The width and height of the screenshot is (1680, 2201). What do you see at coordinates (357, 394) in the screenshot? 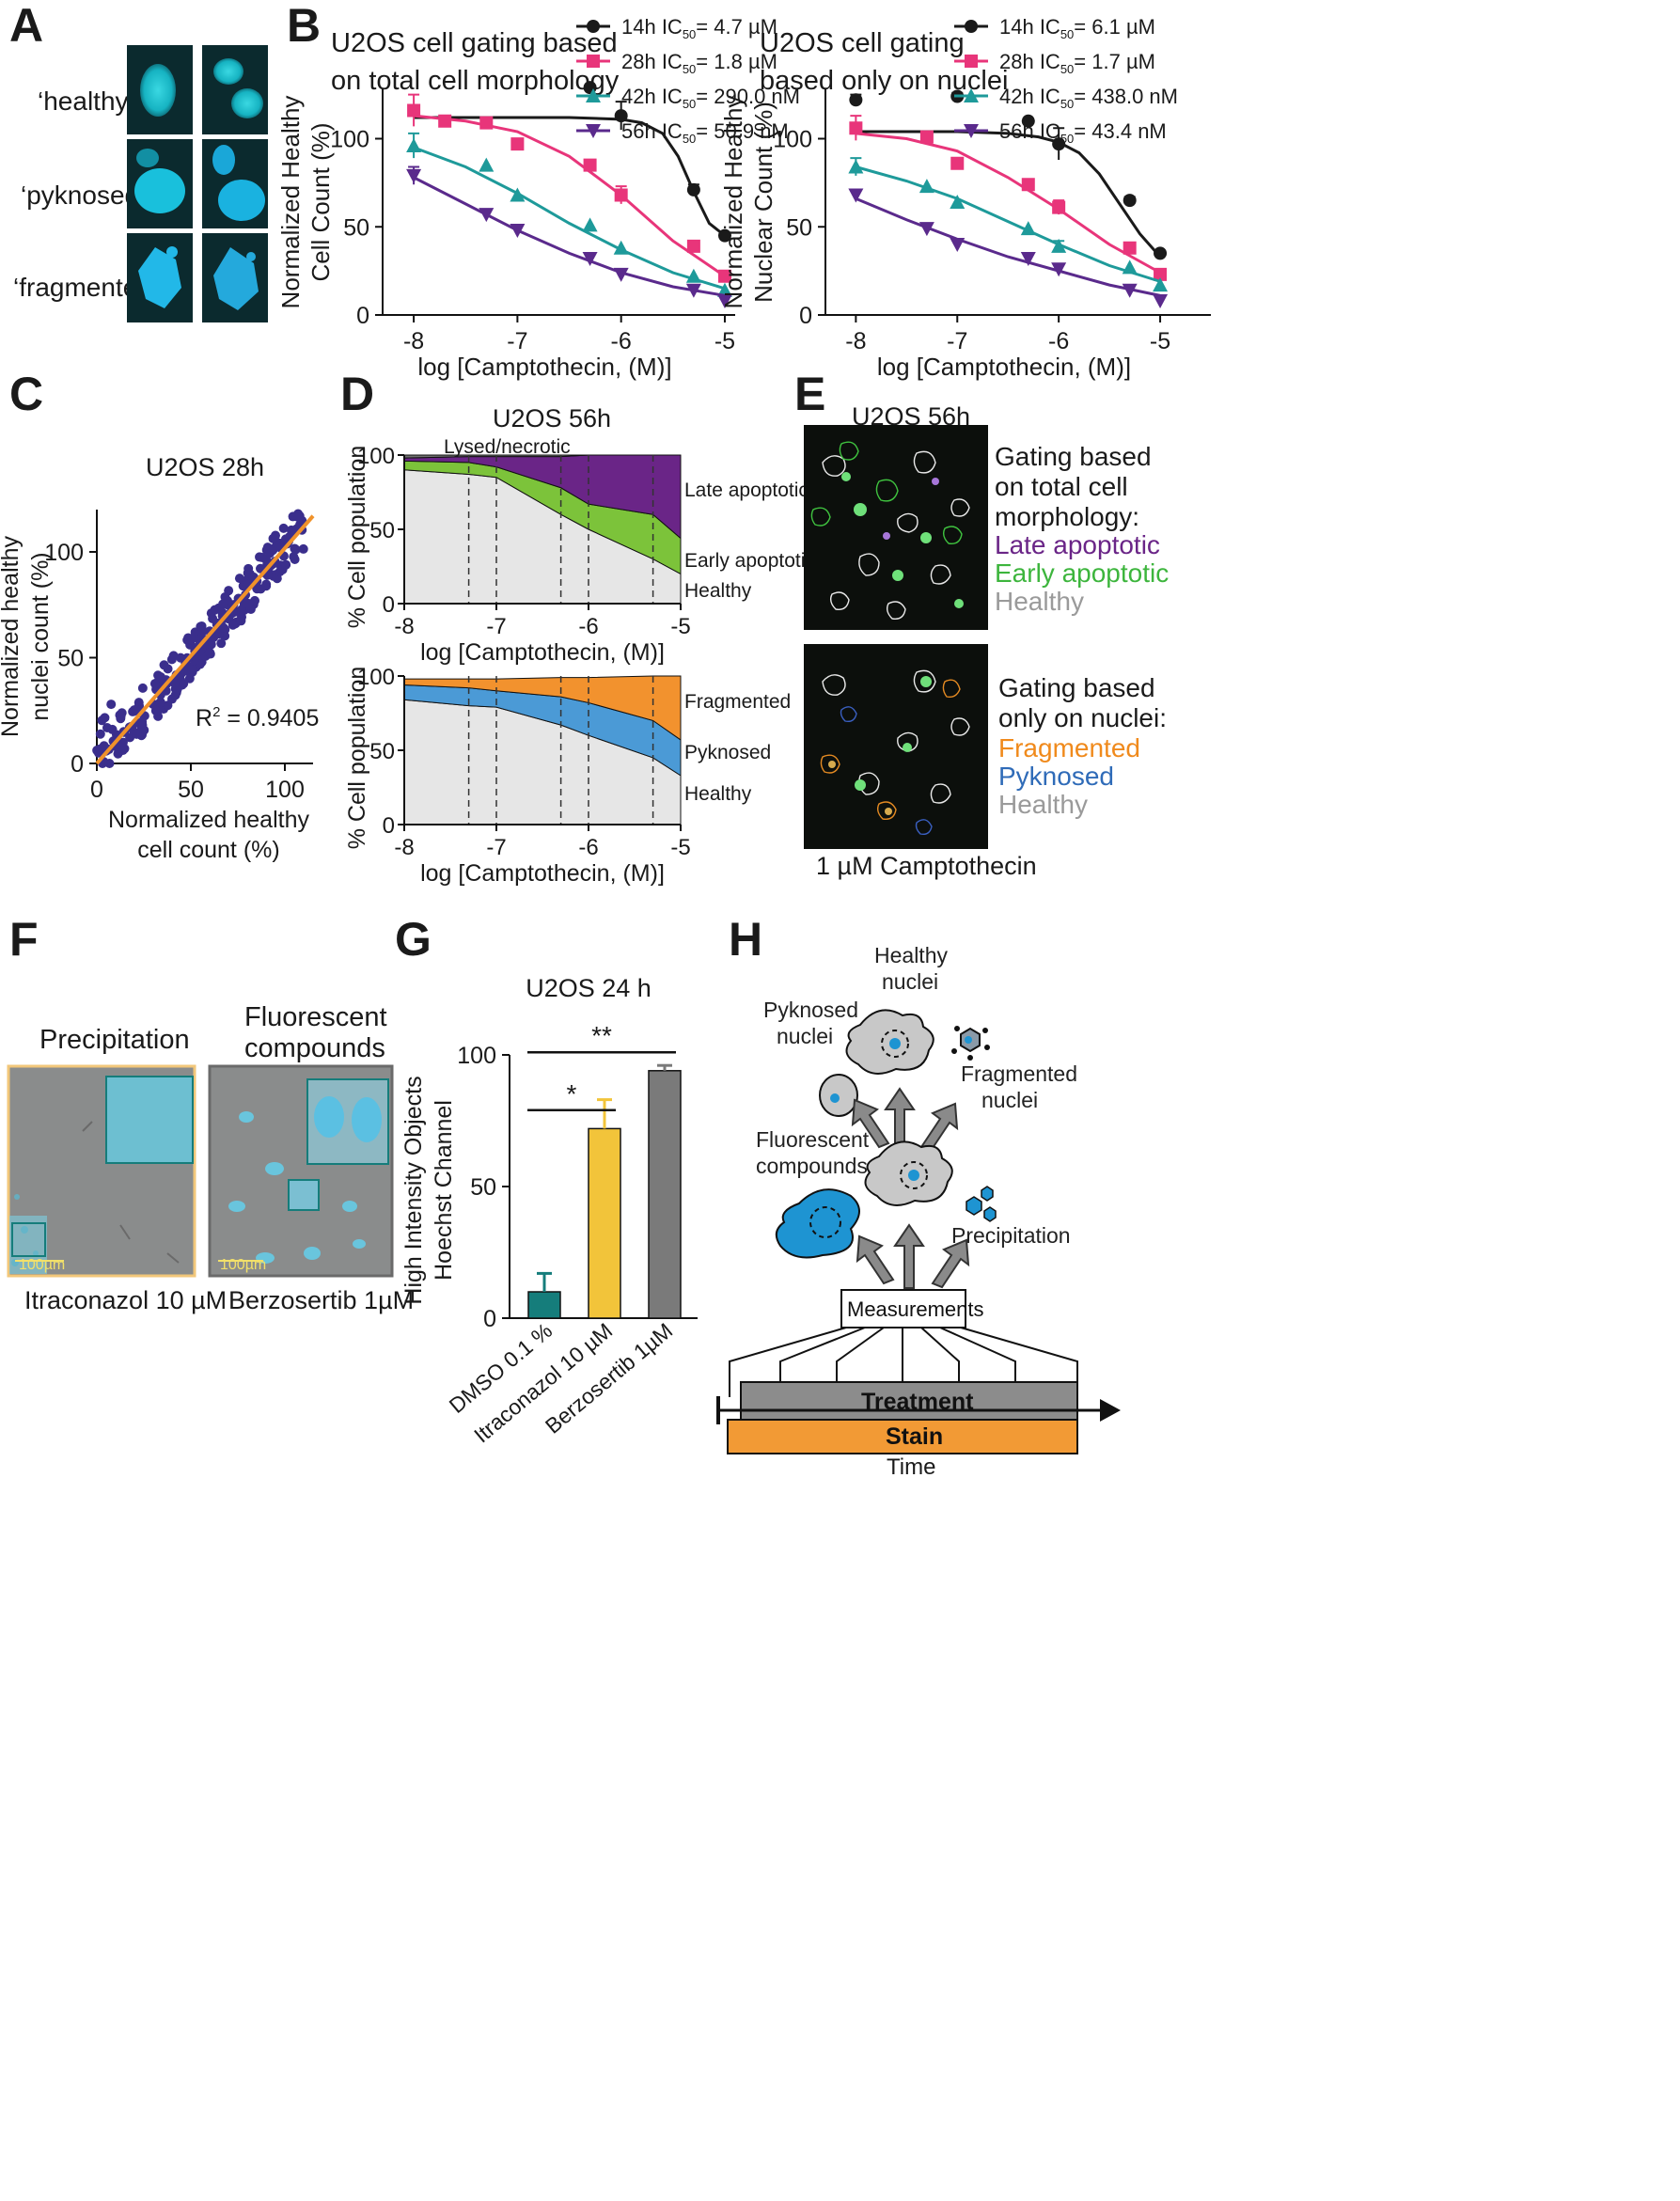
I see `panel-letter-d: D` at bounding box center [357, 394].